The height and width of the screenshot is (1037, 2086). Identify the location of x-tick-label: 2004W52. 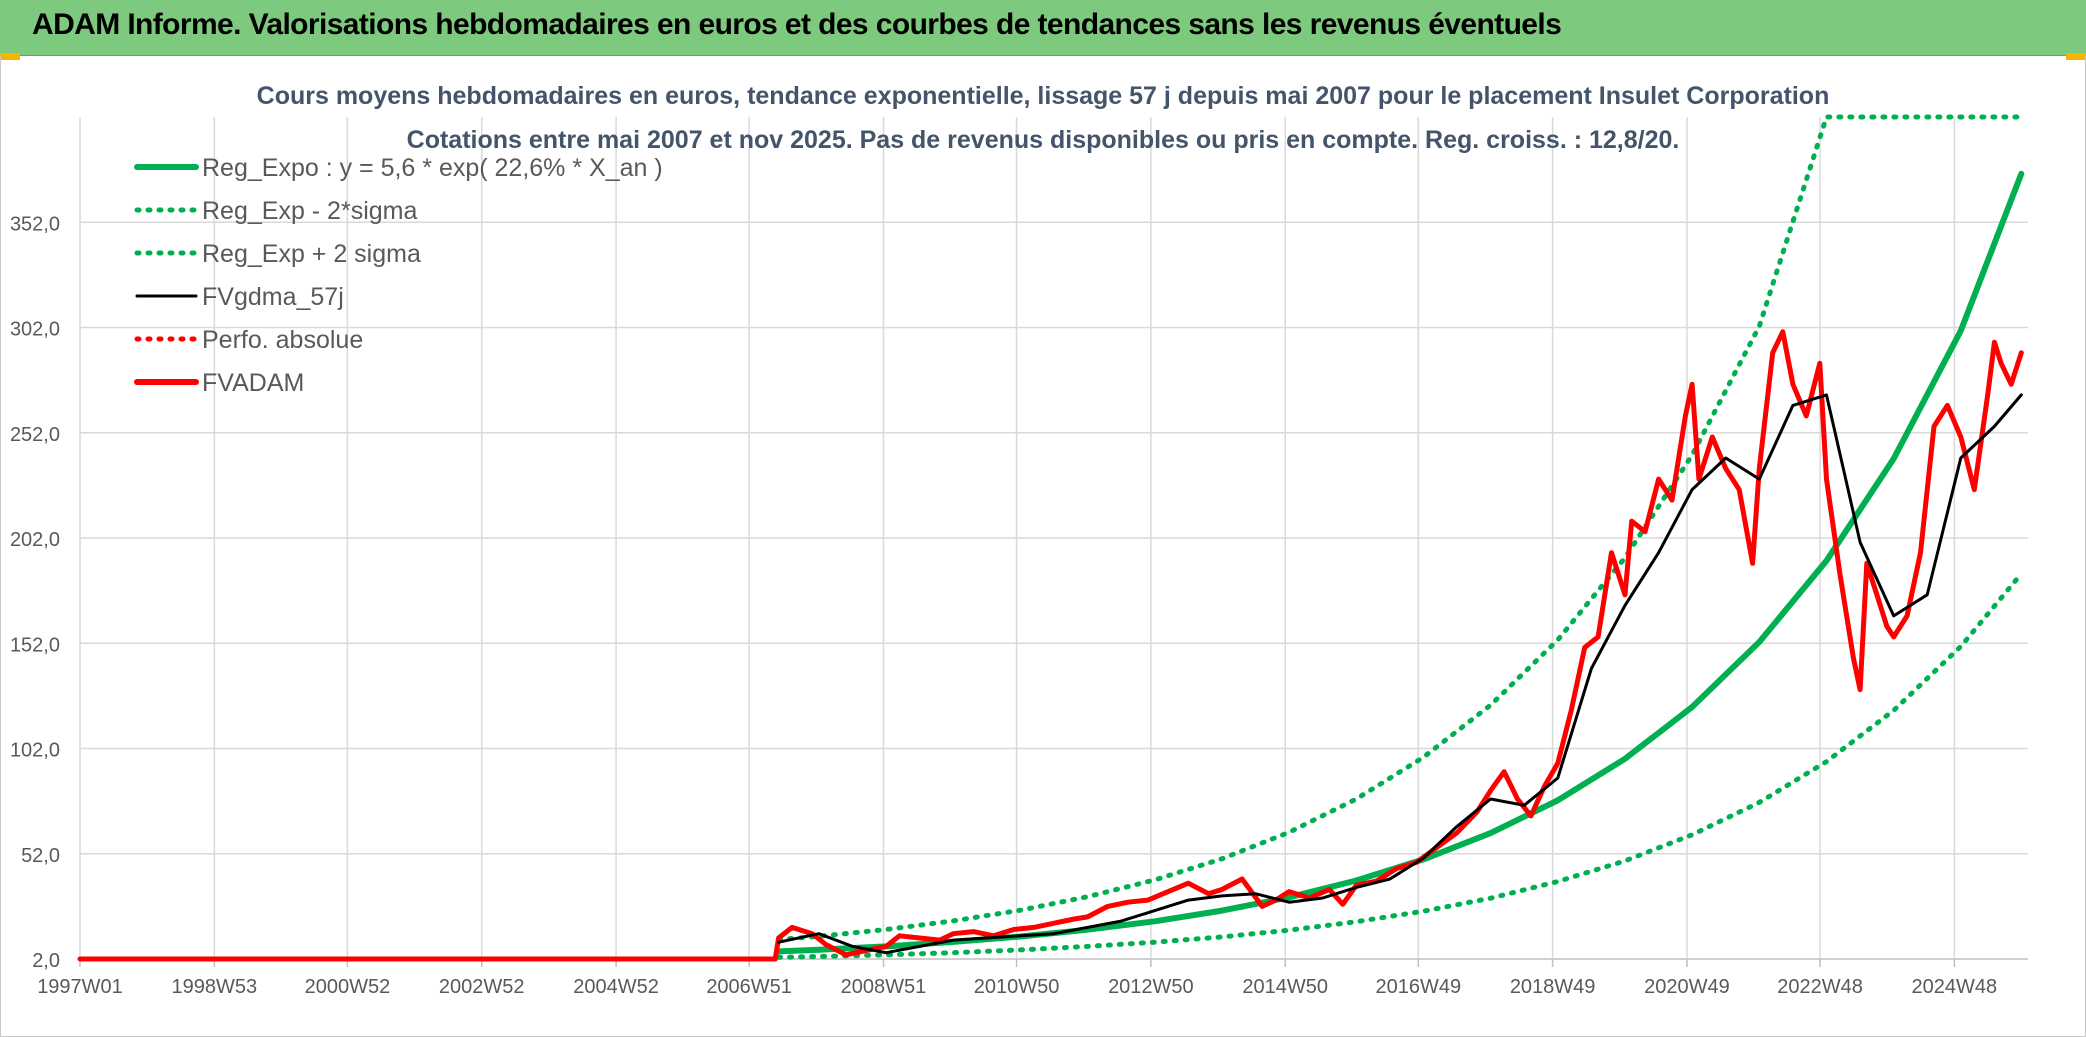
(616, 987).